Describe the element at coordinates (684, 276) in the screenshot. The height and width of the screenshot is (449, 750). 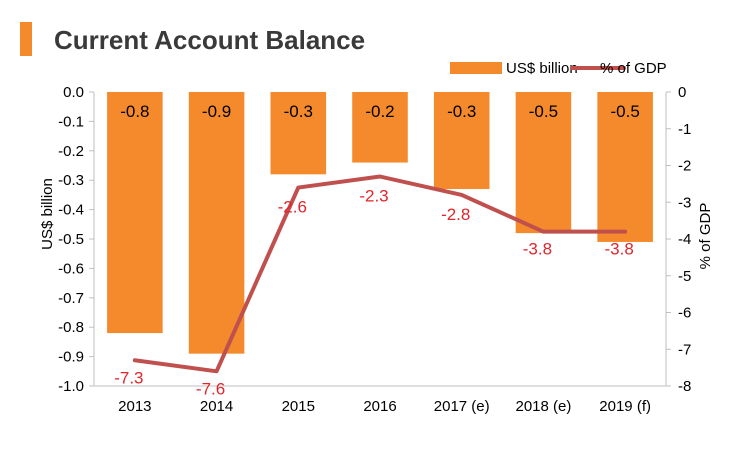
I see `y2-tick-label: -5` at that location.